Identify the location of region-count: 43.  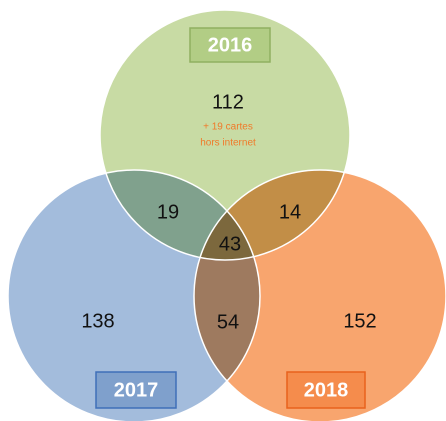
(230, 244).